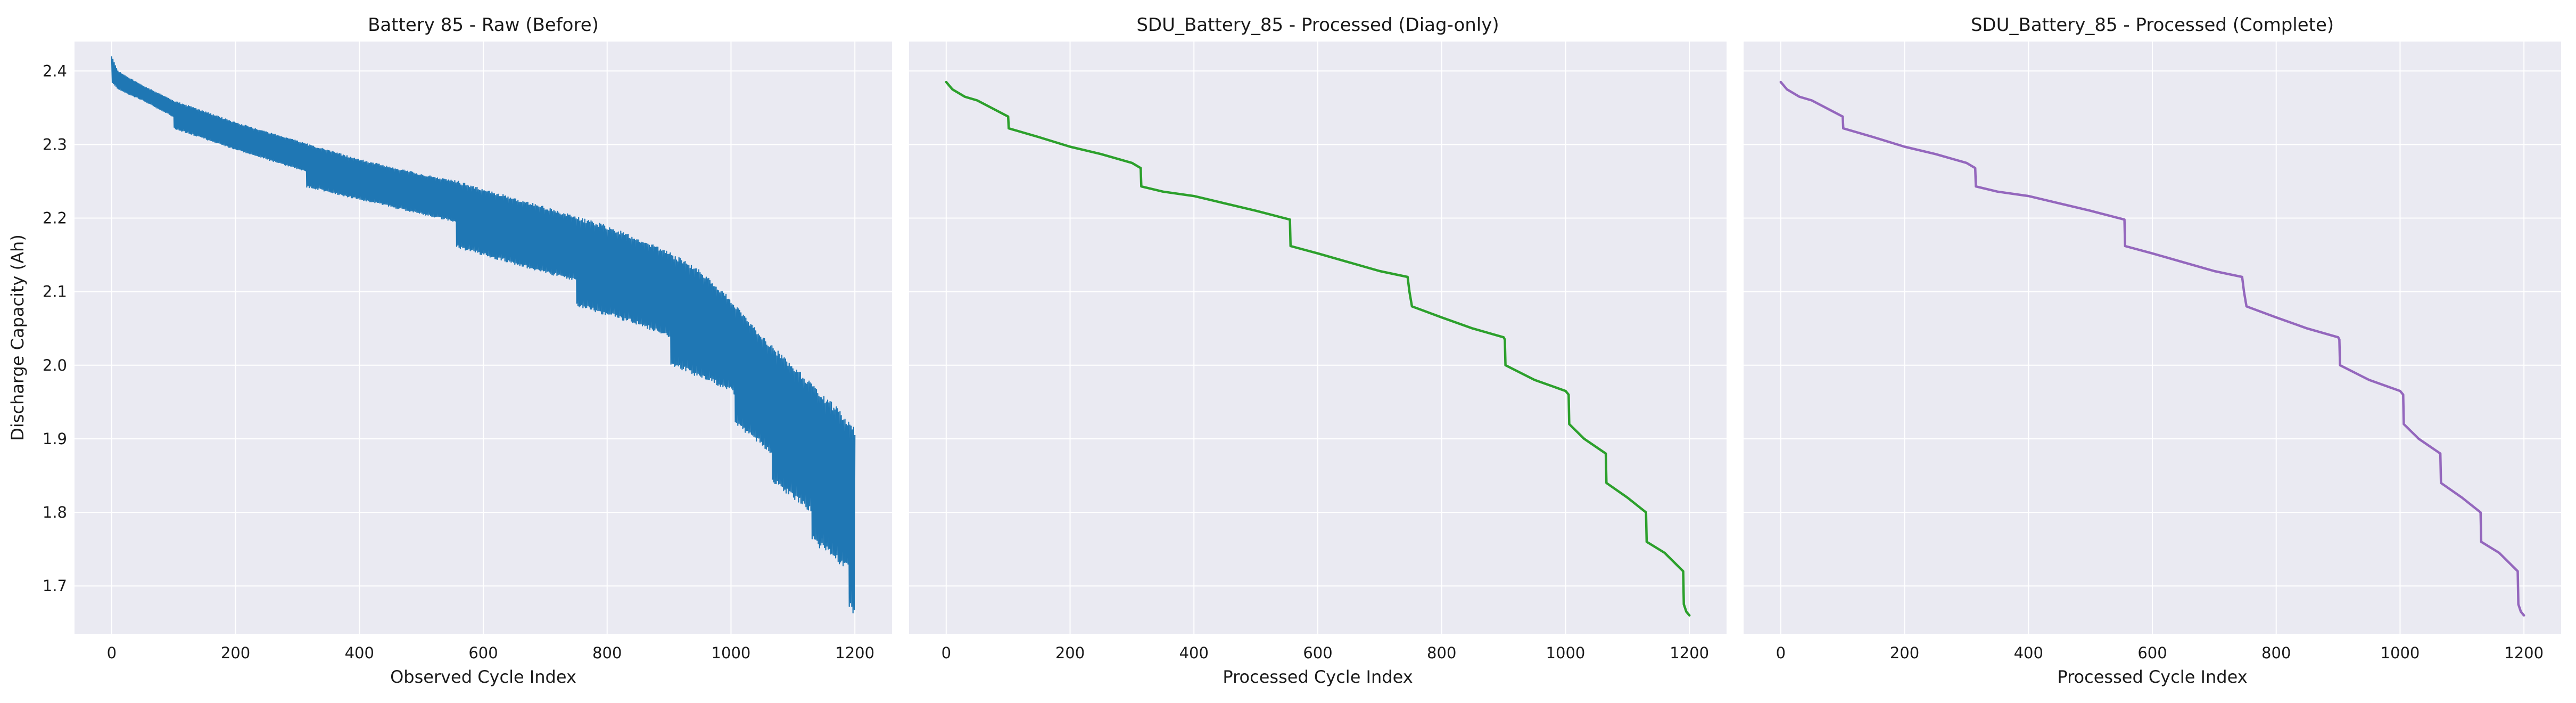 The height and width of the screenshot is (703, 2576). What do you see at coordinates (55, 365) in the screenshot?
I see `y-tick-label: 2.0` at bounding box center [55, 365].